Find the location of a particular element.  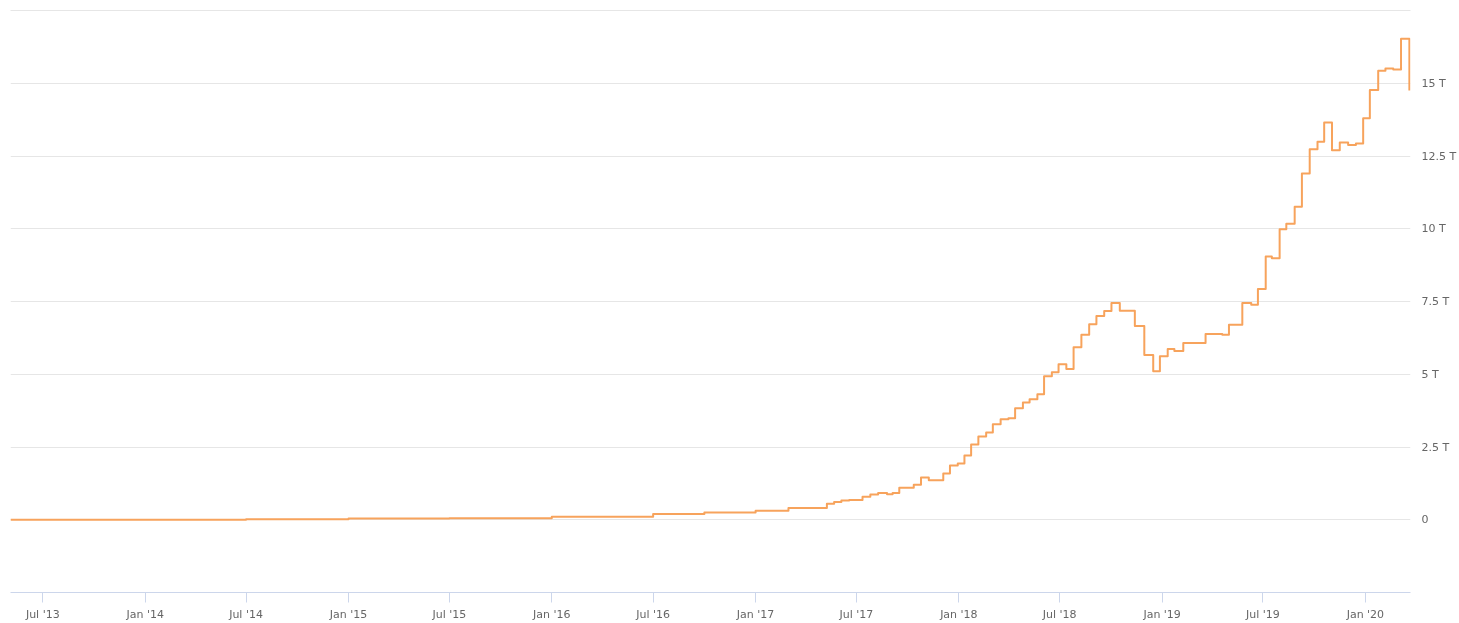

x-tick-label: Jul '14 is located at coordinates (245, 614).